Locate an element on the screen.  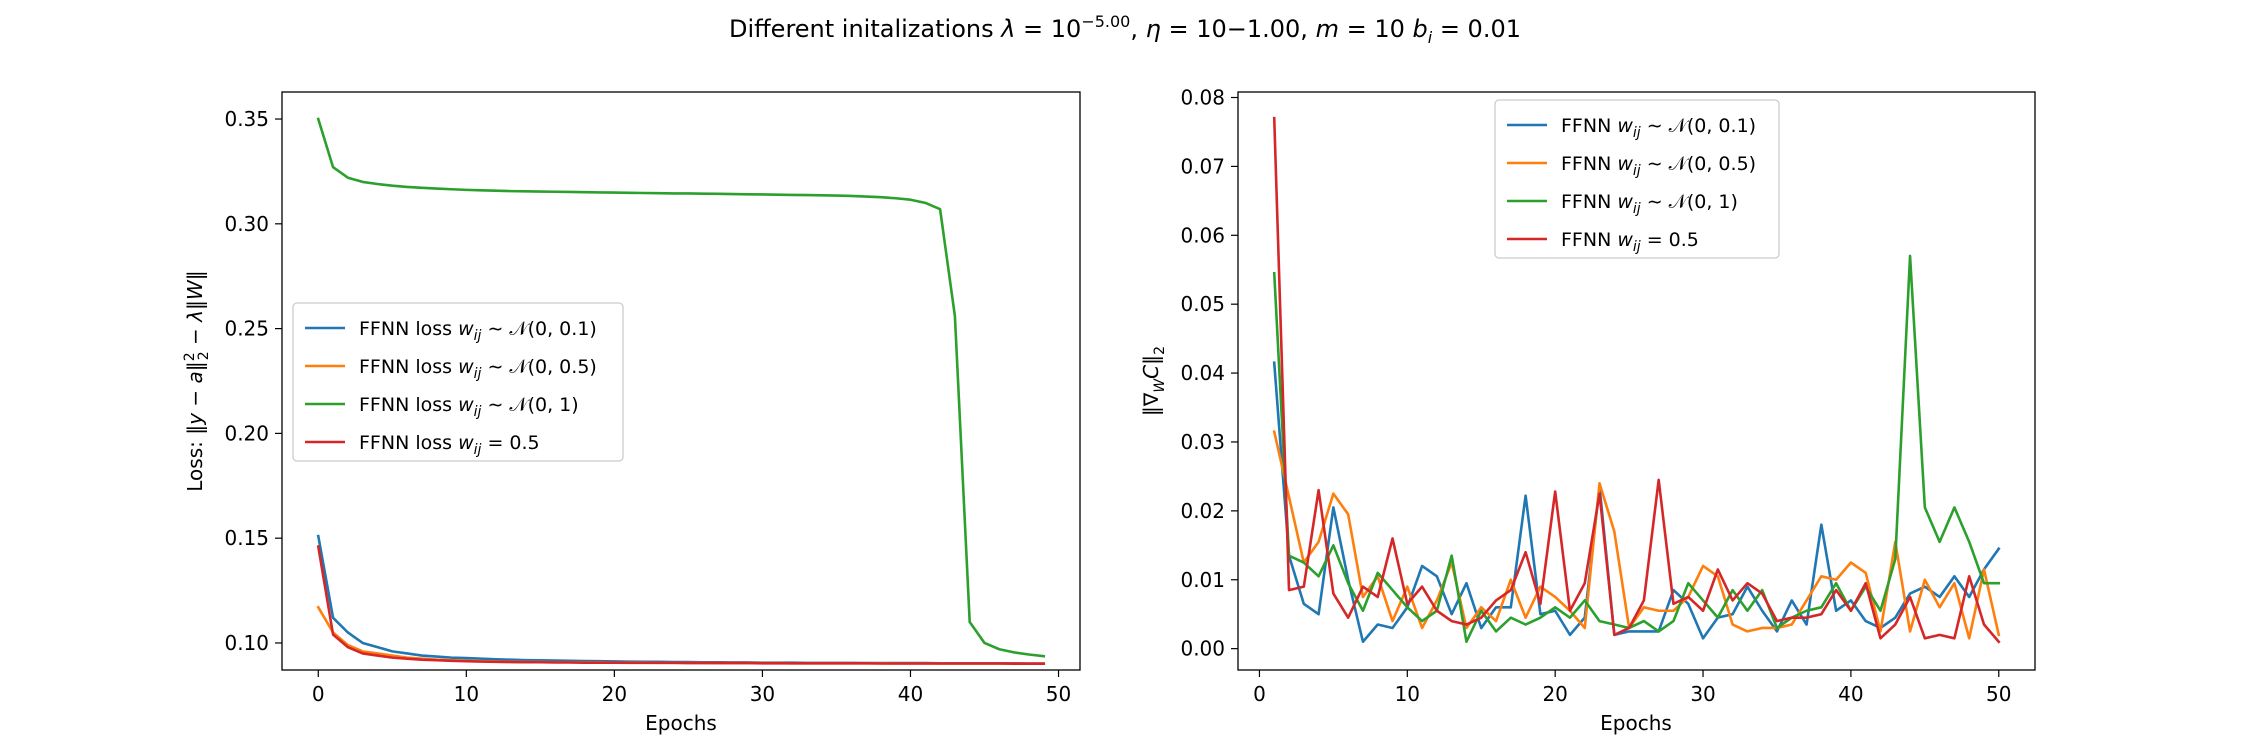
loss-plot-legend-box is located at coordinates (458, 382).